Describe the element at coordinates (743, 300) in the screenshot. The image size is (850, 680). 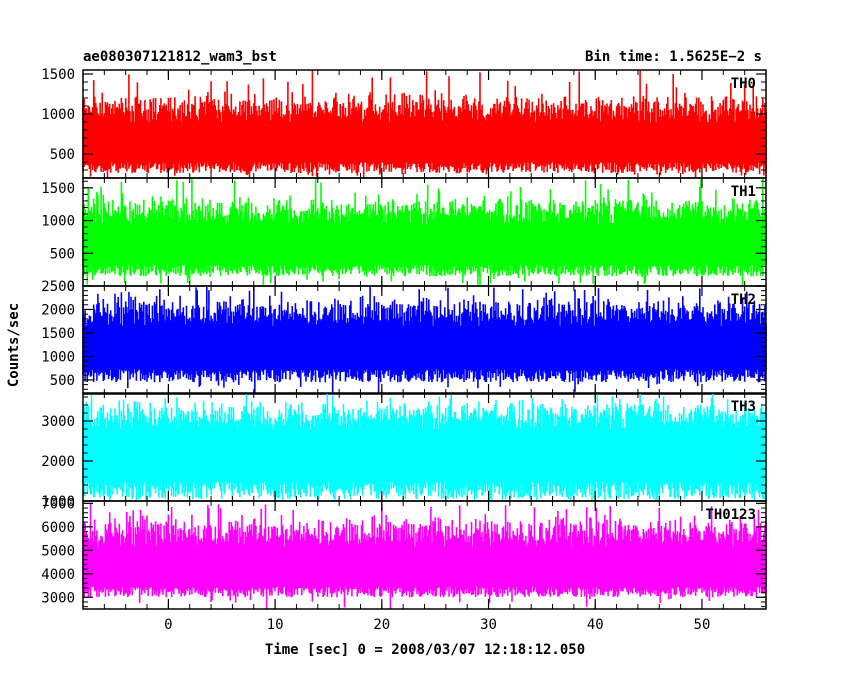
I see `panel-label-th2: TH2` at that location.